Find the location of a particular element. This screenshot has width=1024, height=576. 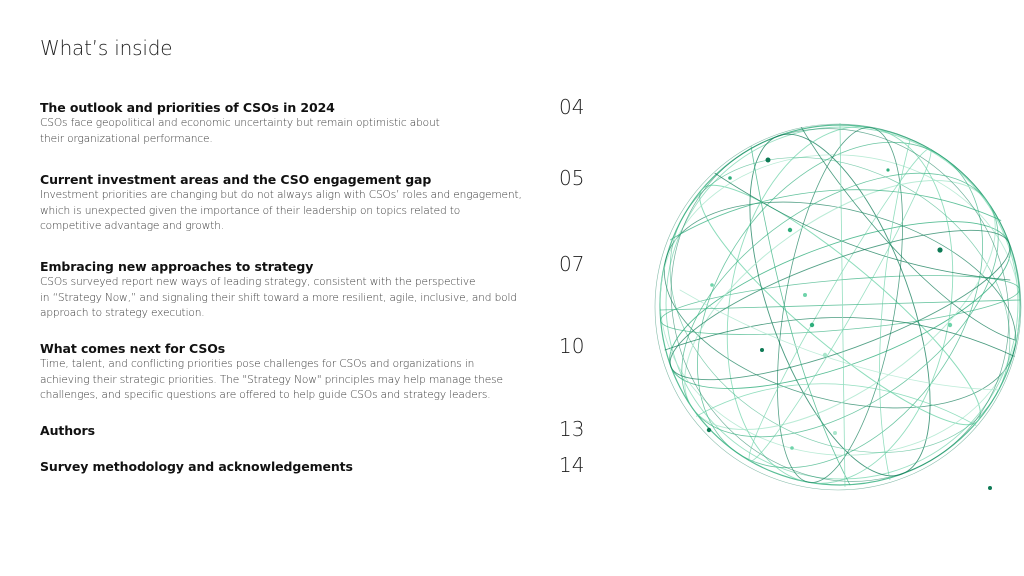

toc-entry-methodology: Survey methodology and acknowledgements is located at coordinates (314, 467).